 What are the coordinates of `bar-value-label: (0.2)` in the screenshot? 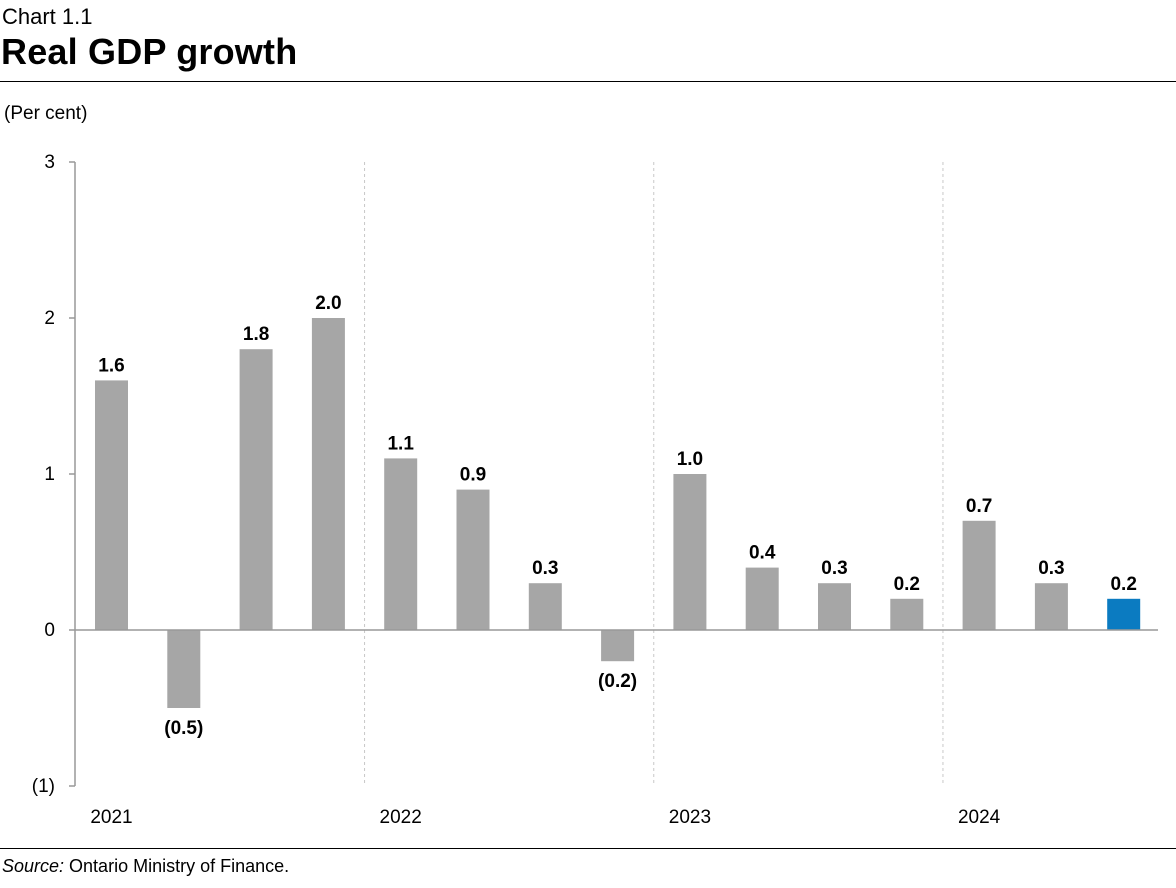 It's located at (617, 681).